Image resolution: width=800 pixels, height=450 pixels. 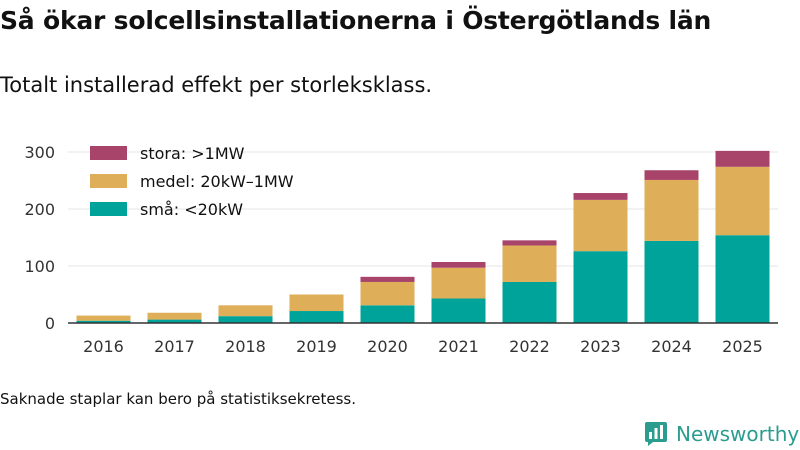 I want to click on y-tick-label: 0, so click(x=50, y=323).